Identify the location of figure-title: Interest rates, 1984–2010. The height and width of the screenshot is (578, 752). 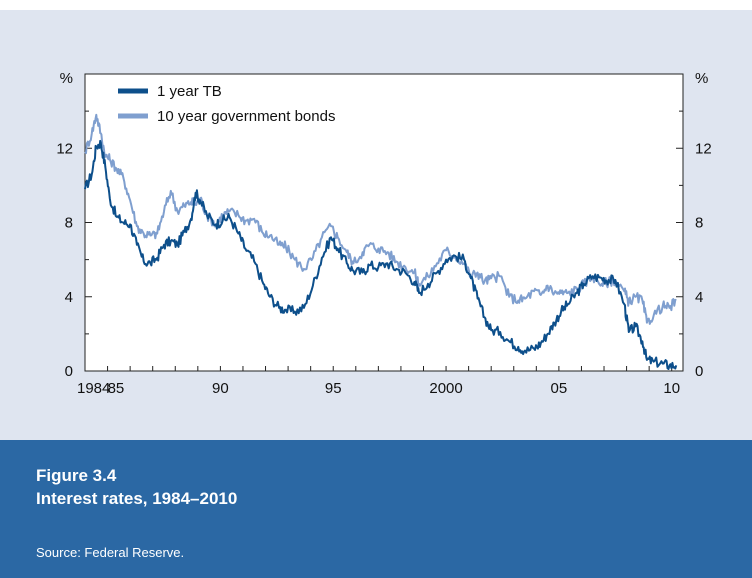
(137, 498).